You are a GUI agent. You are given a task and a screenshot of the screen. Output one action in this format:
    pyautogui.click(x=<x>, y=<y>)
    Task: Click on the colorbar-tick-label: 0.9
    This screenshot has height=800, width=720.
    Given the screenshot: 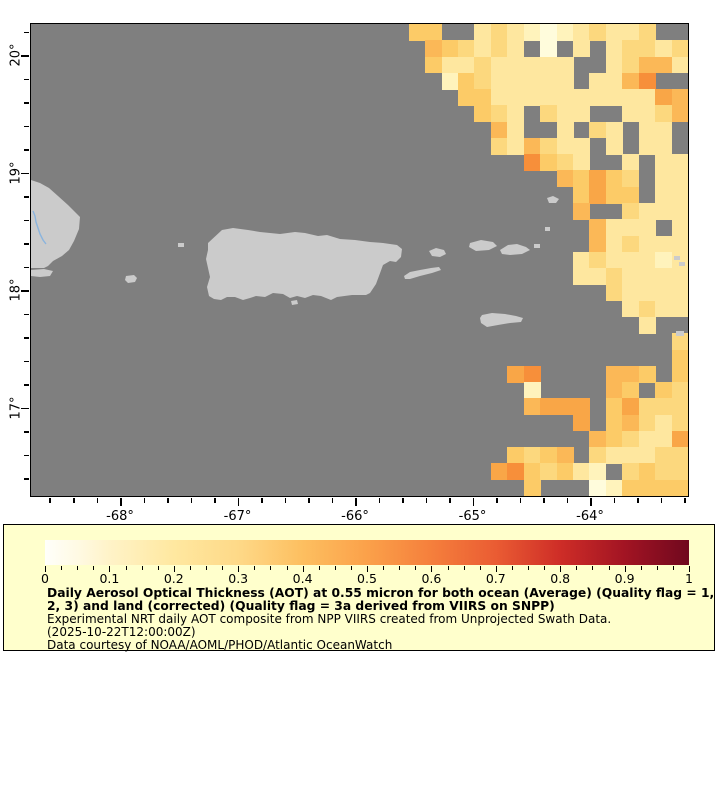 What is the action you would take?
    pyautogui.click(x=624, y=578)
    